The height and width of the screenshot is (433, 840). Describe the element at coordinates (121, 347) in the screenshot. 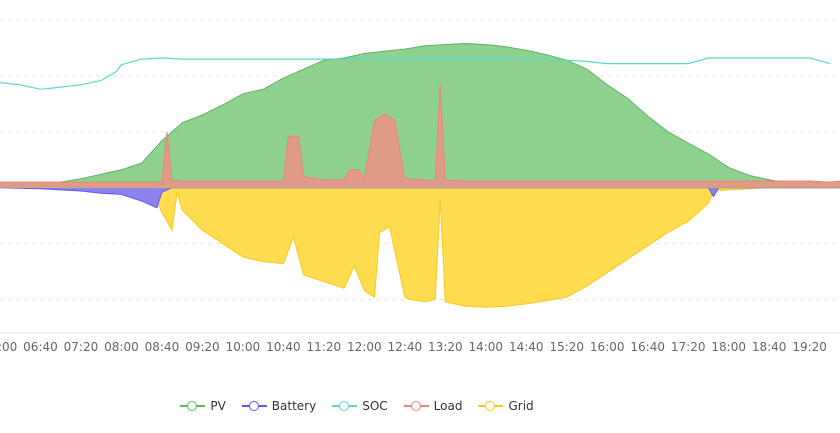

I see `x-tick-label: 08:00` at that location.